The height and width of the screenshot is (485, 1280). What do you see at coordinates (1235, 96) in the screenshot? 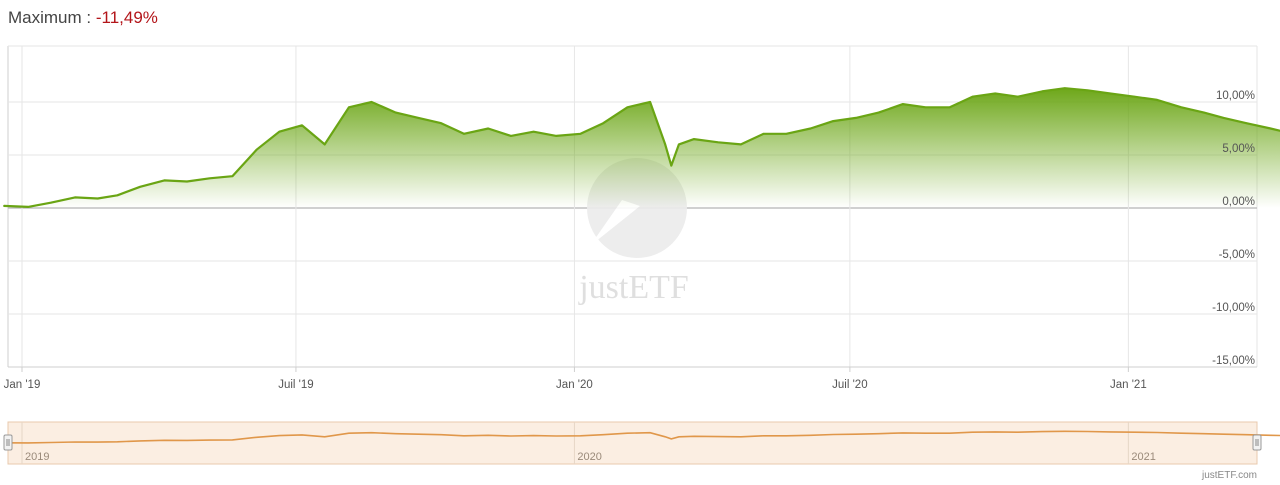
I see `y-tick-label: 10,00%` at bounding box center [1235, 96].